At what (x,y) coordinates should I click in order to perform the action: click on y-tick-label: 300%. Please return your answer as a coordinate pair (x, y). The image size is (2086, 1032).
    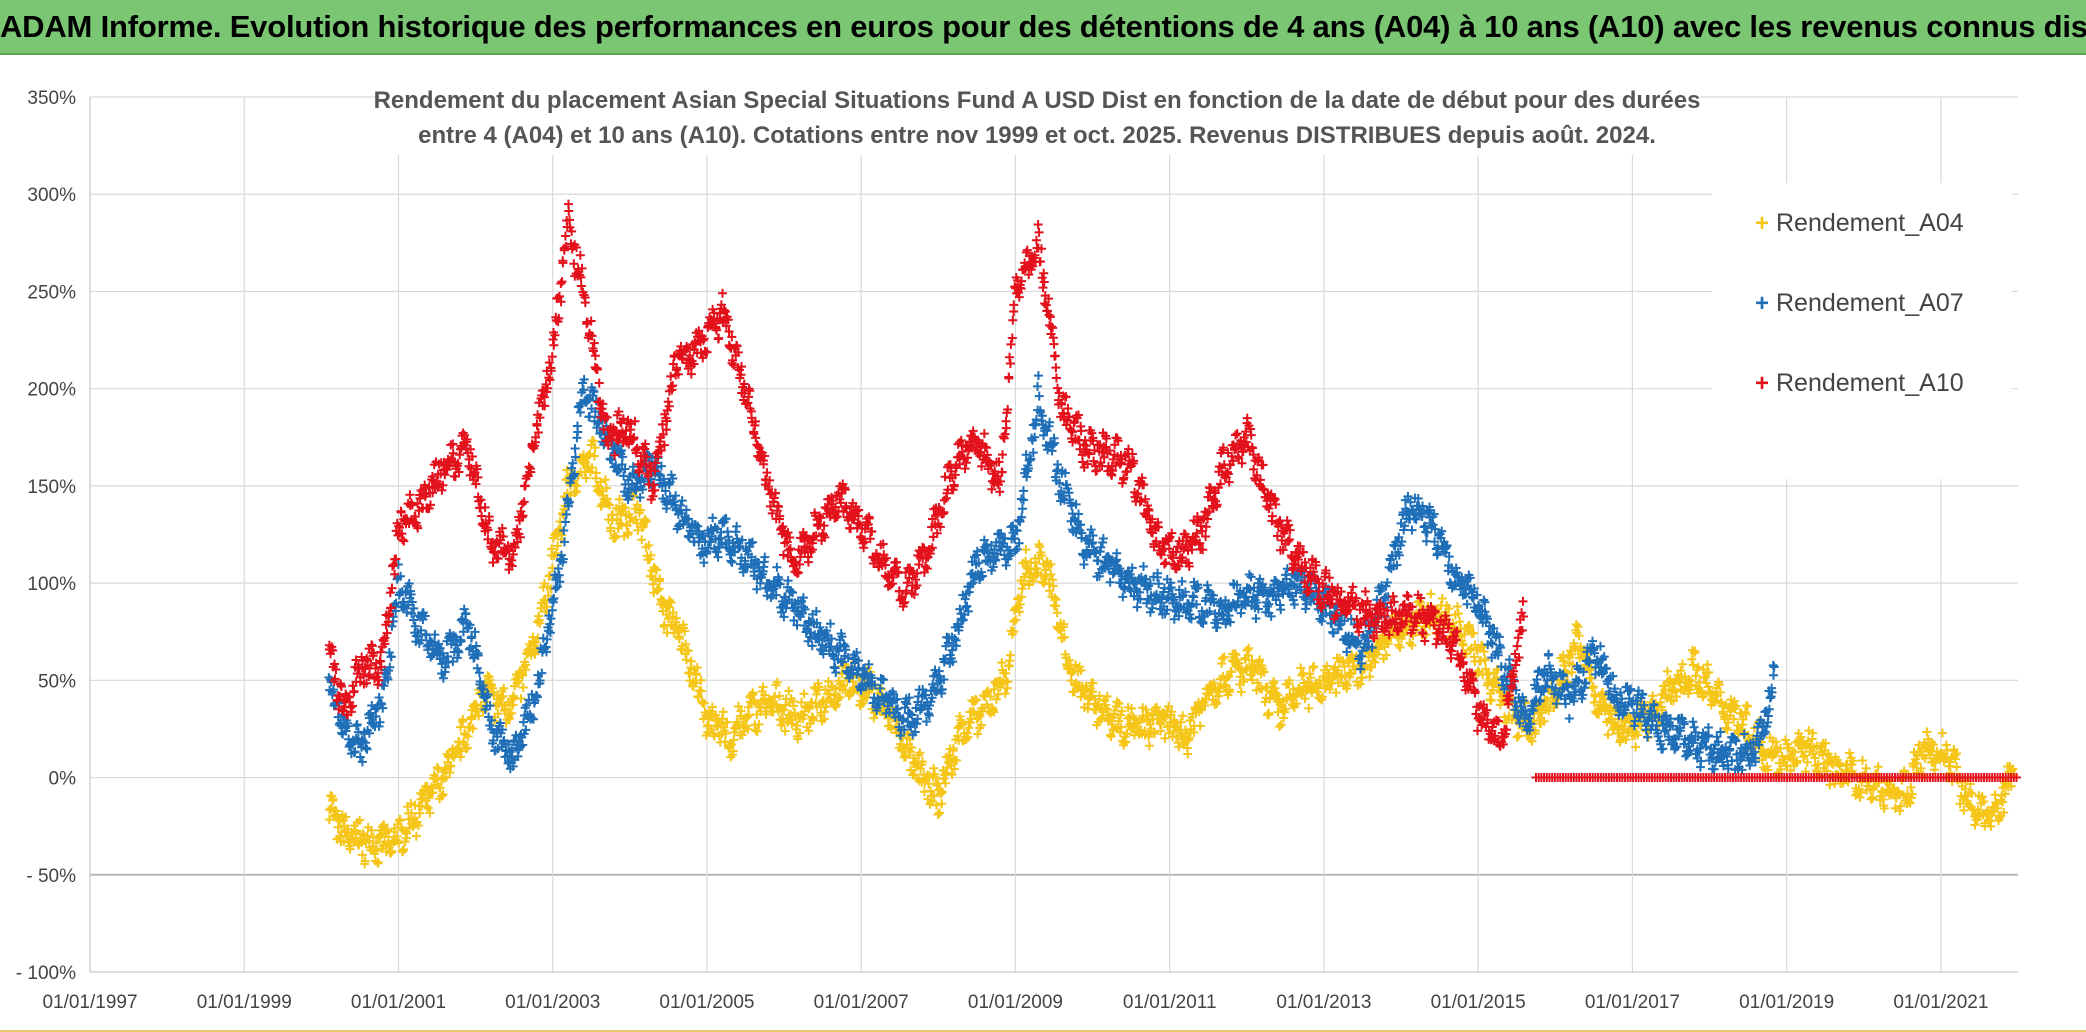
    Looking at the image, I should click on (51, 195).